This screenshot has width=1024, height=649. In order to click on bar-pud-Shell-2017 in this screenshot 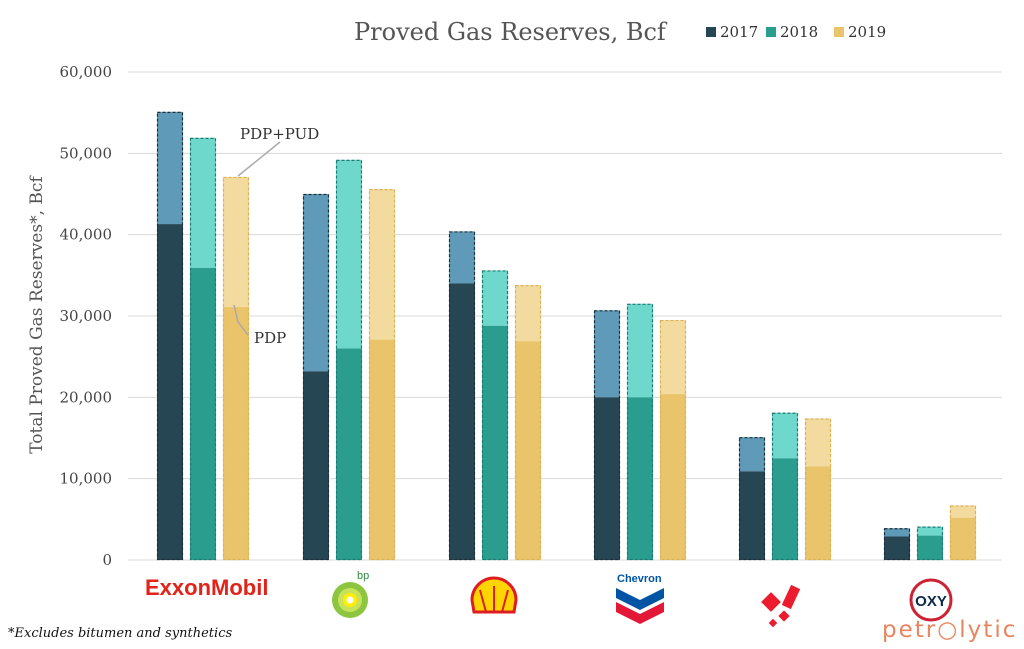, I will do `click(462, 257)`.